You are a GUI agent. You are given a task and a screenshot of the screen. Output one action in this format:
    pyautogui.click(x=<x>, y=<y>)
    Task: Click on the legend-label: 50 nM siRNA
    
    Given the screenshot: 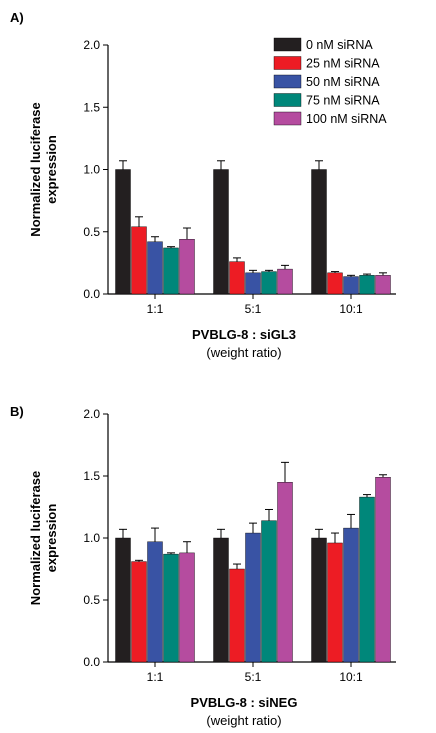 What is the action you would take?
    pyautogui.click(x=343, y=82)
    